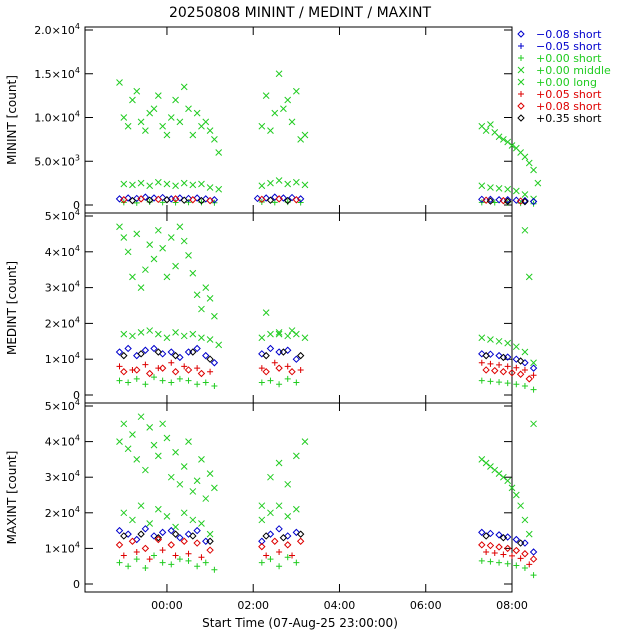  Describe the element at coordinates (557, 82) in the screenshot. I see `legend-item: +0.00 long` at that location.